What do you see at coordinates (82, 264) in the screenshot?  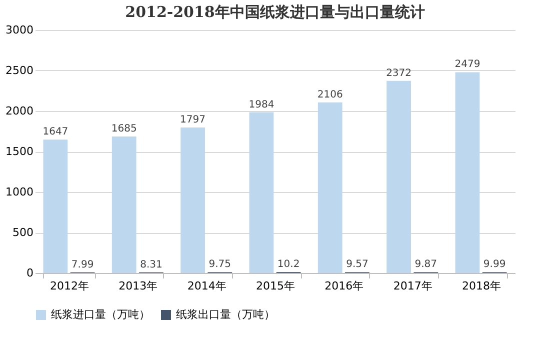 I see `data-label: 7.99` at bounding box center [82, 264].